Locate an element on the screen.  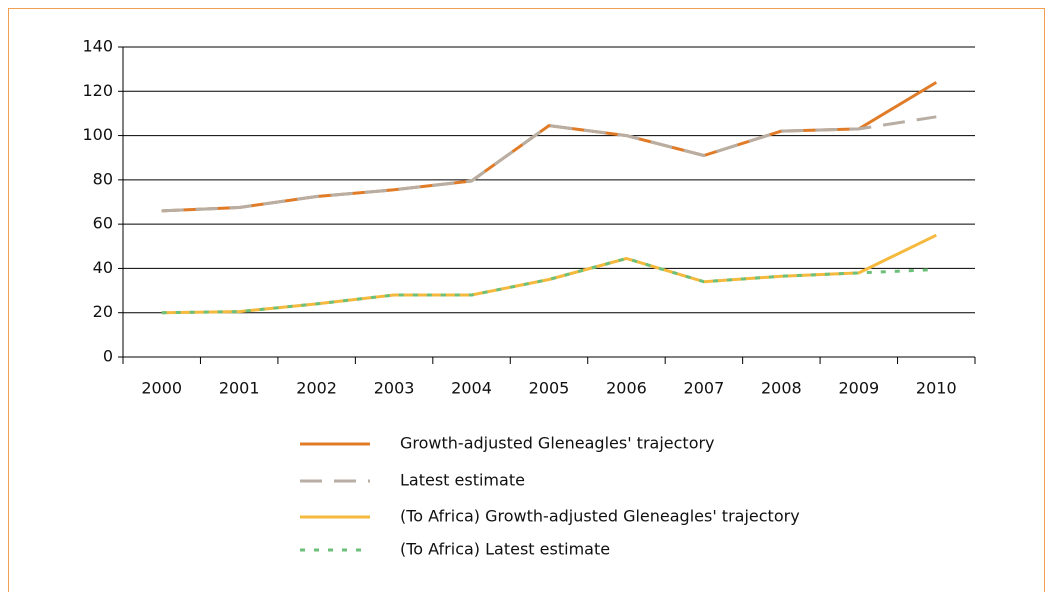
legend-label: Growth-adjusted Gleneagles' trajectory is located at coordinates (557, 443).